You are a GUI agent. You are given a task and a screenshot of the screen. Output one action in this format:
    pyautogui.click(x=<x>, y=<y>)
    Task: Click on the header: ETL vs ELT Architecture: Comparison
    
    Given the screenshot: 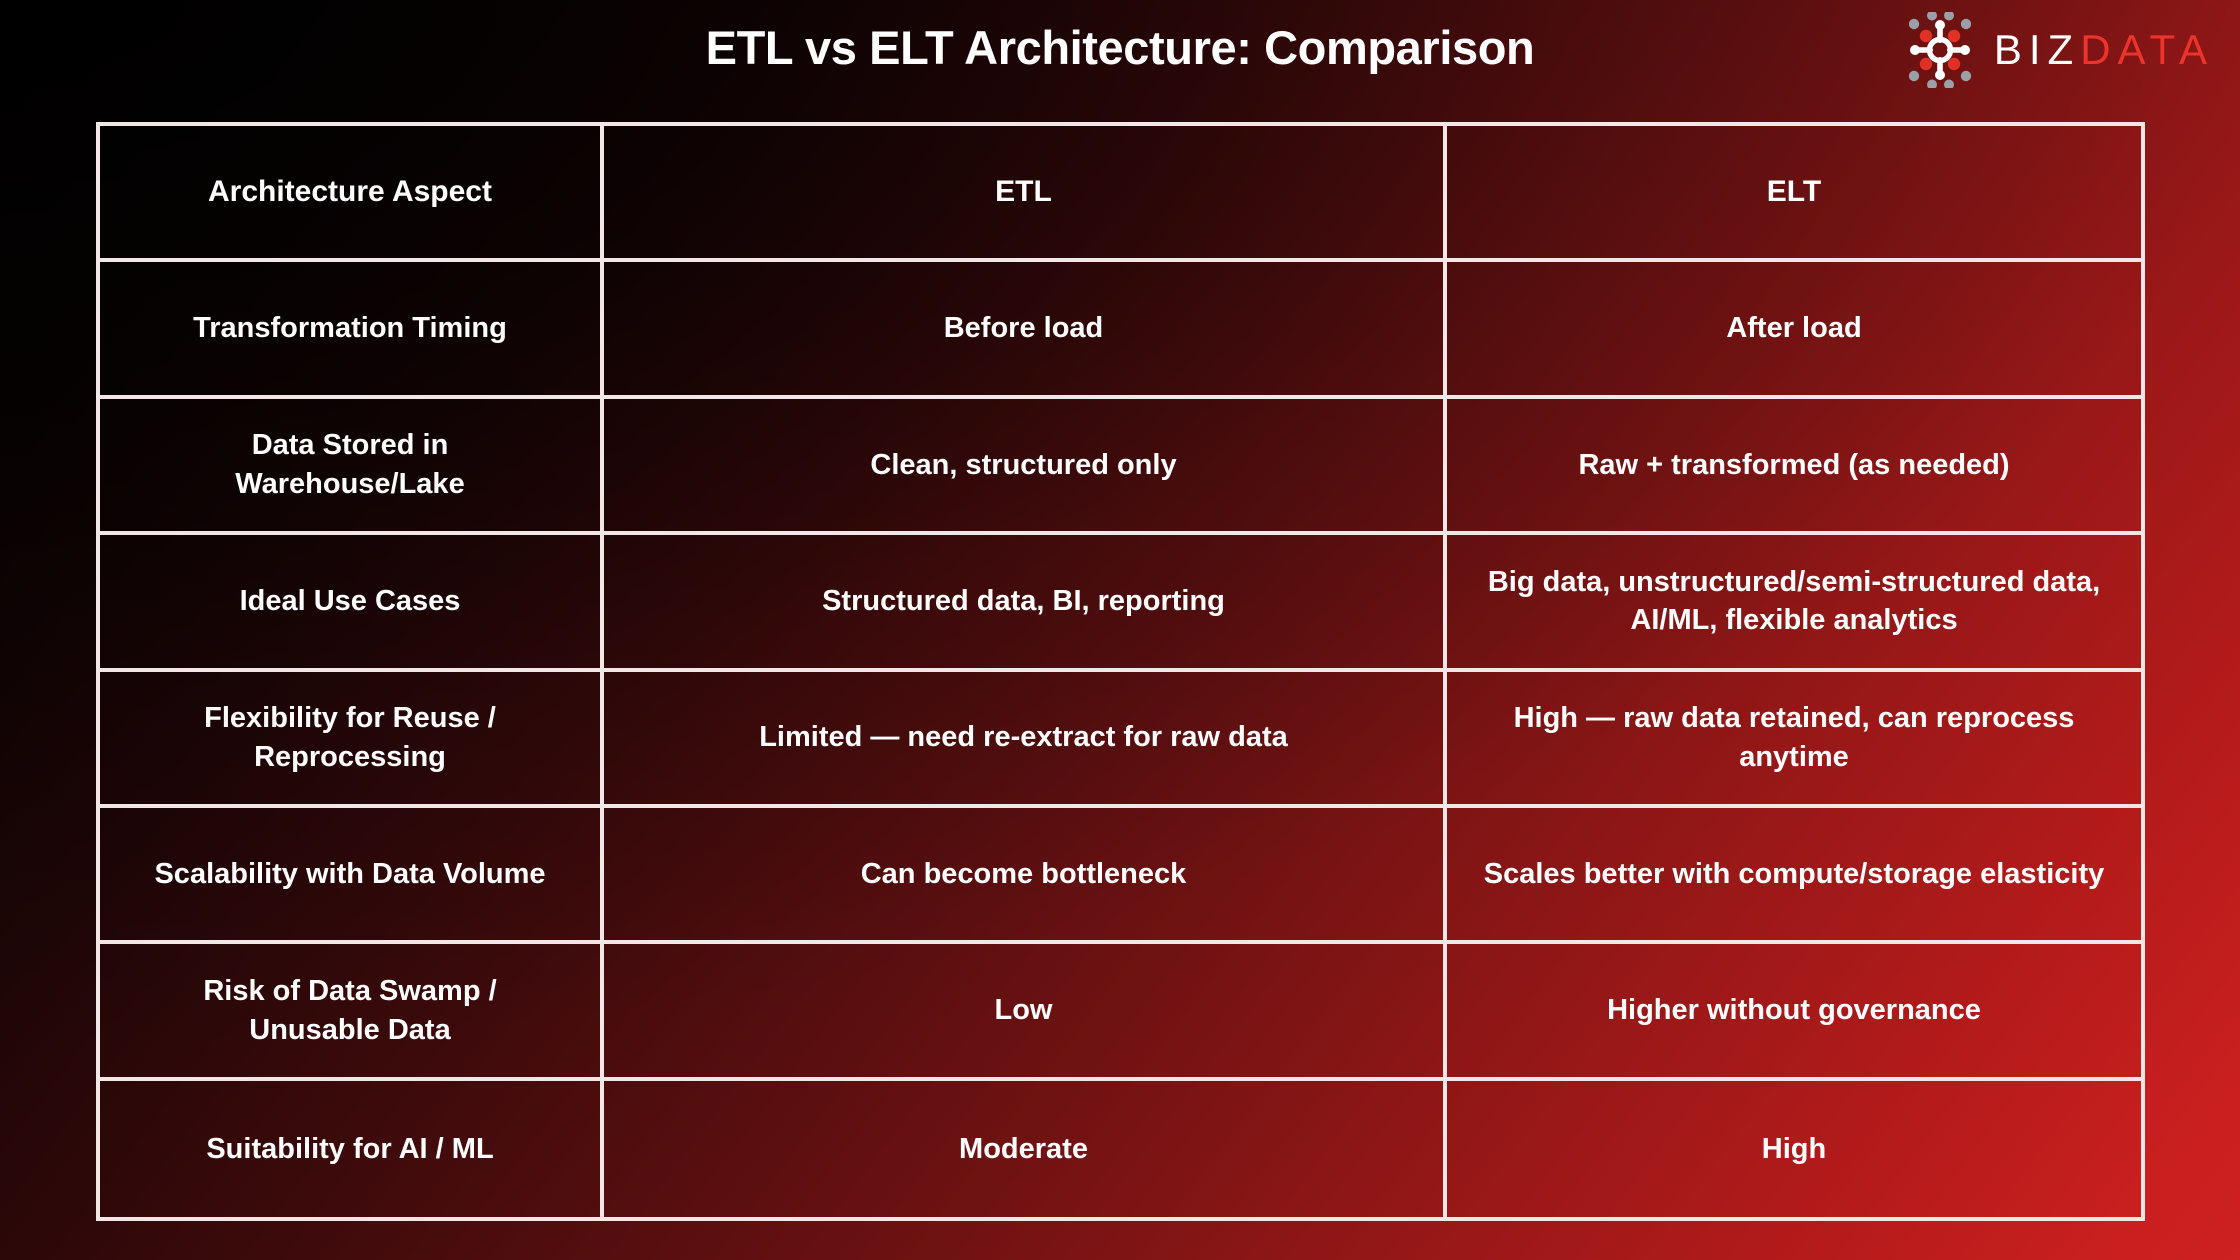 What is the action you would take?
    pyautogui.click(x=1120, y=61)
    